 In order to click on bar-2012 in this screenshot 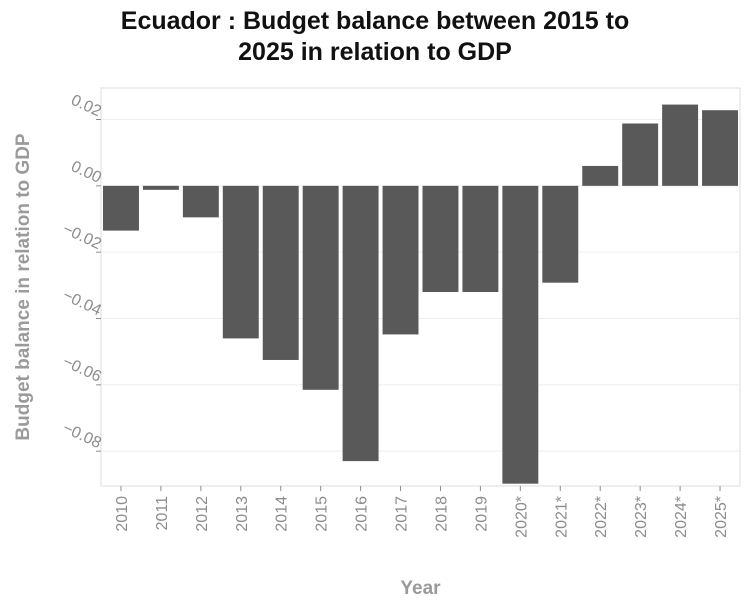, I will do `click(200, 201)`.